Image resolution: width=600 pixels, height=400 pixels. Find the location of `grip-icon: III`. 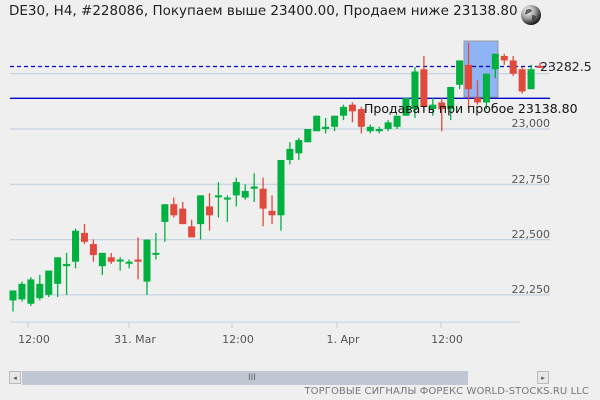

grip-icon: III is located at coordinates (252, 378).